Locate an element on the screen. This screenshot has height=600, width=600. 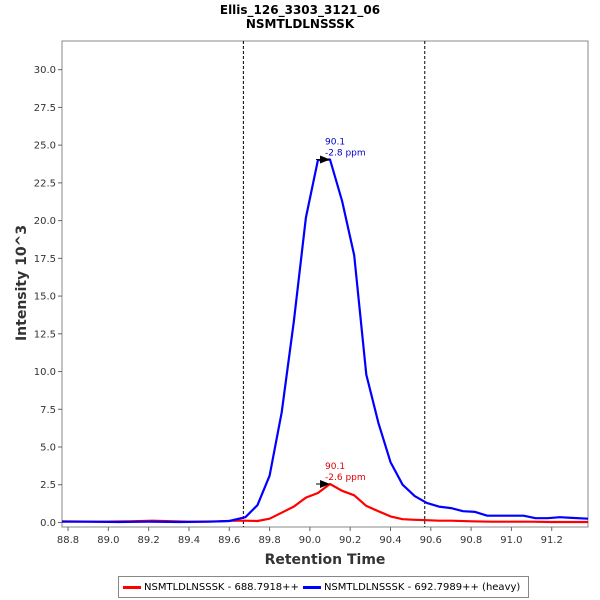
y-tick-label: 15.0 is located at coordinates (45, 297).